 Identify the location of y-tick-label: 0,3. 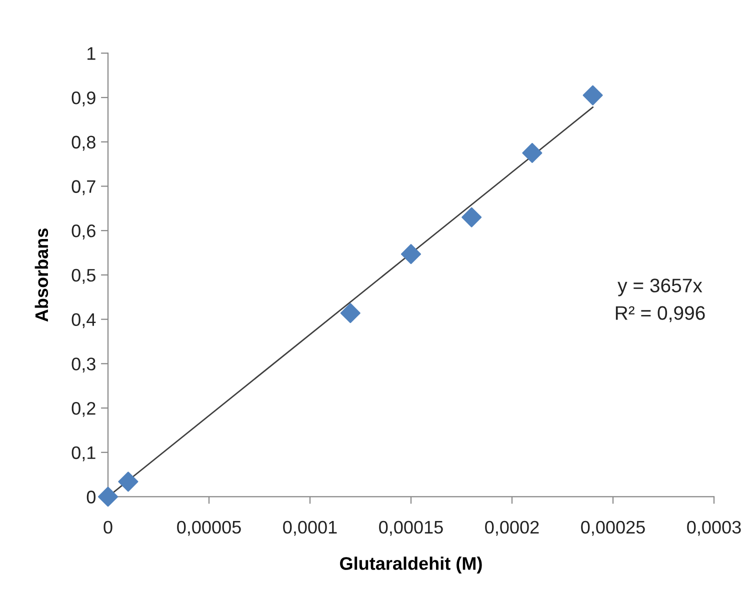
(84, 365).